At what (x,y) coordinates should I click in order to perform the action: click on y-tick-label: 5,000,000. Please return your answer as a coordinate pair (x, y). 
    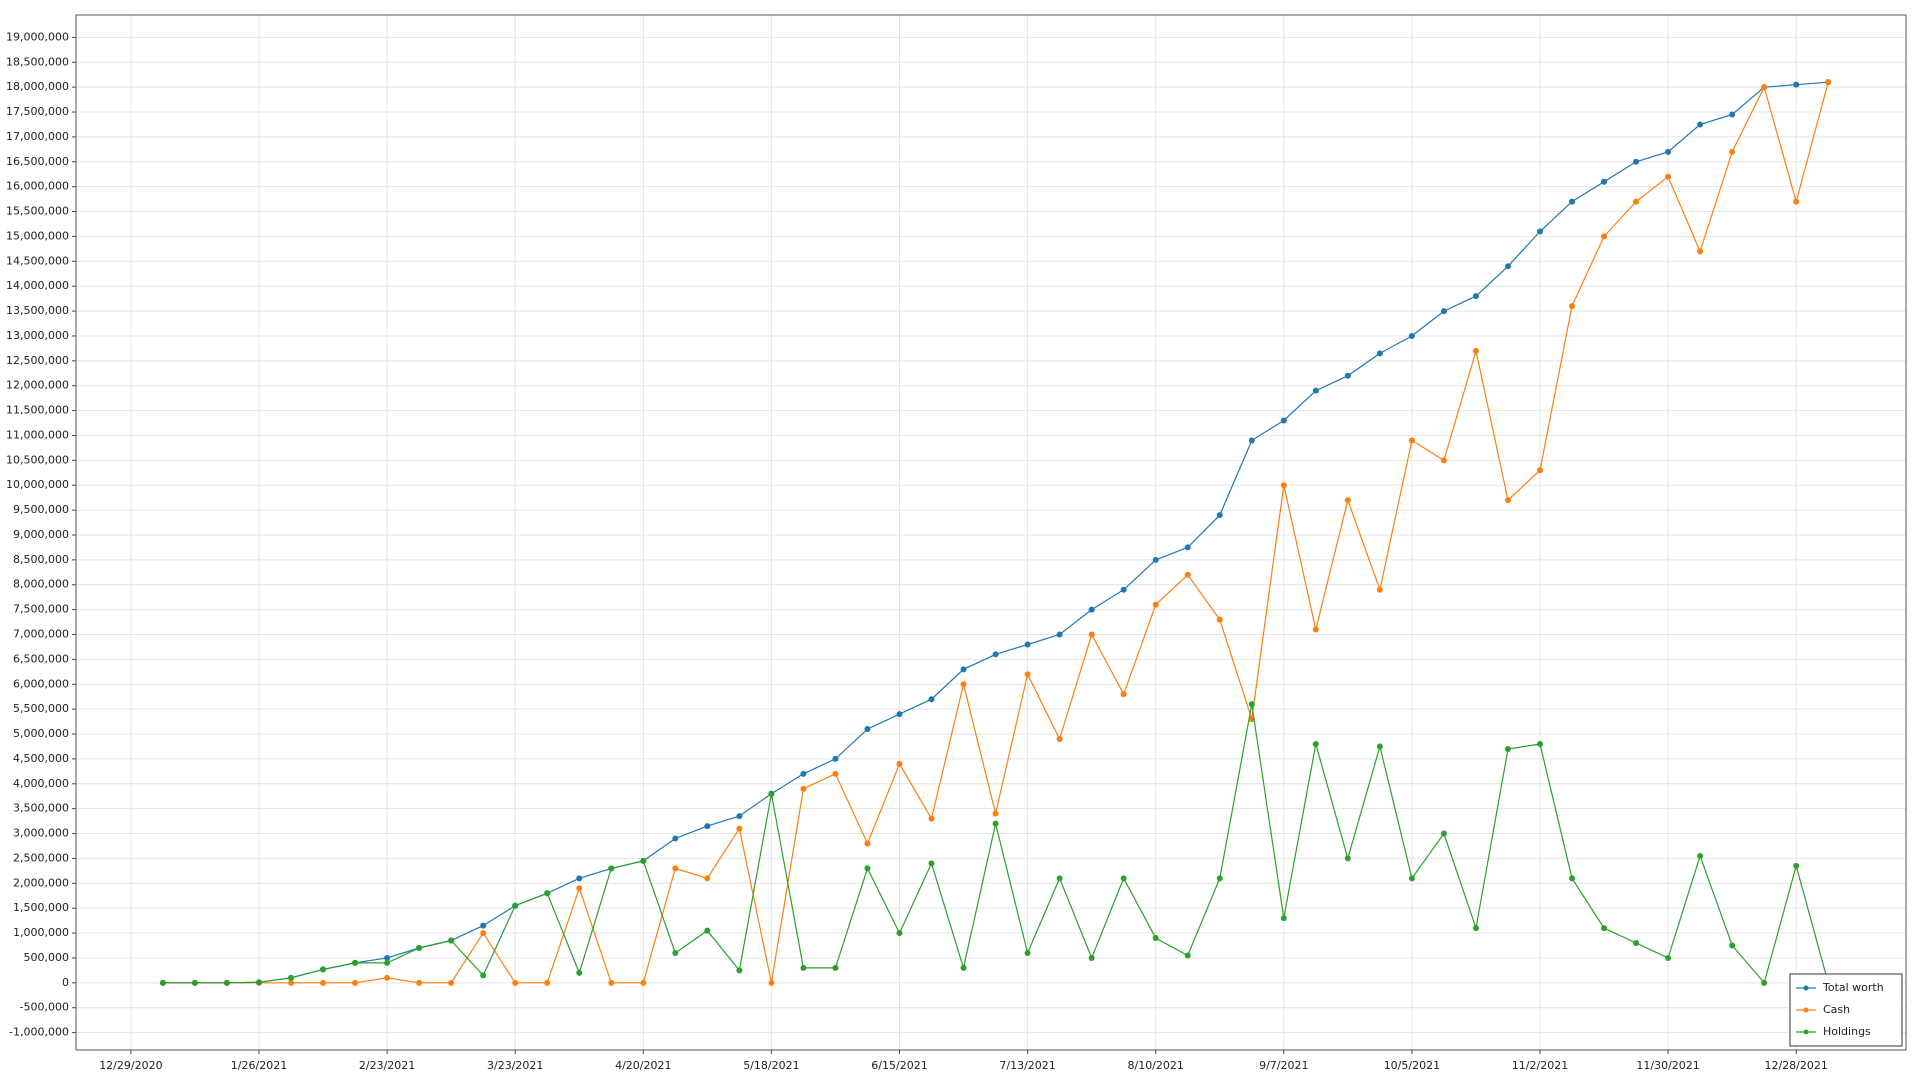
    Looking at the image, I should click on (41, 733).